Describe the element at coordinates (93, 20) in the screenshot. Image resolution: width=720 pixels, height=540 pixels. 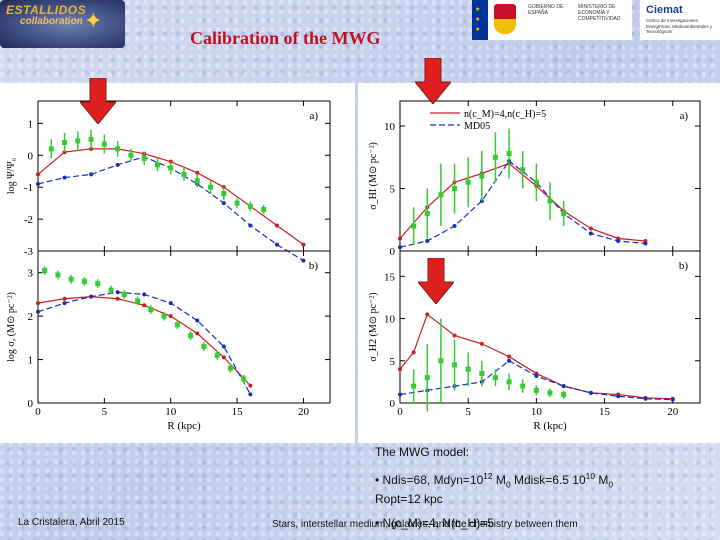
I see `star-icon: ✦` at that location.